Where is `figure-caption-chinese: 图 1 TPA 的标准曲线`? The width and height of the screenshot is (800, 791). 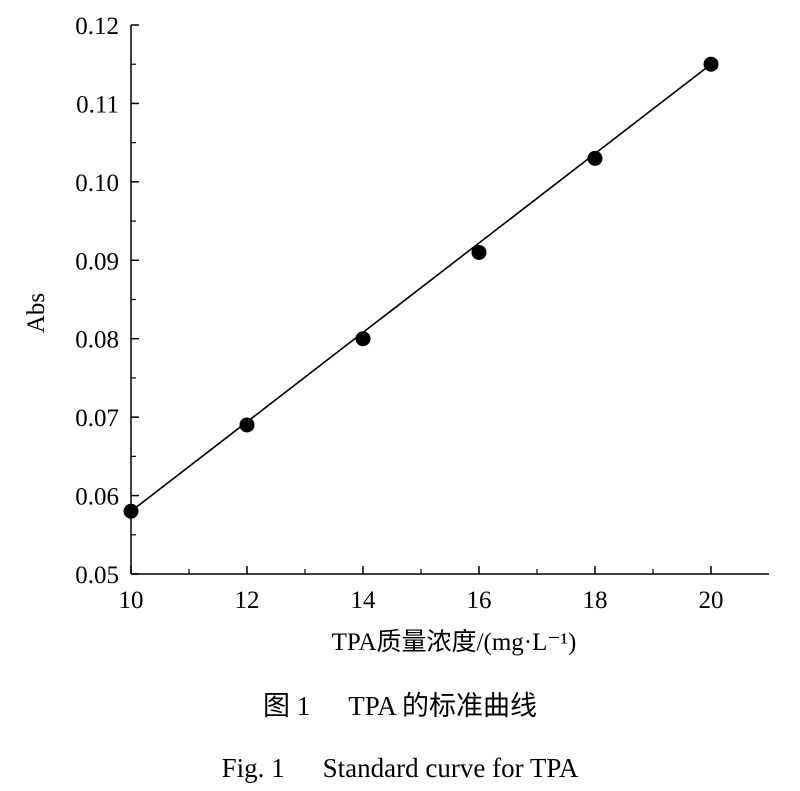 figure-caption-chinese: 图 1 TPA 的标准曲线 is located at coordinates (400, 703).